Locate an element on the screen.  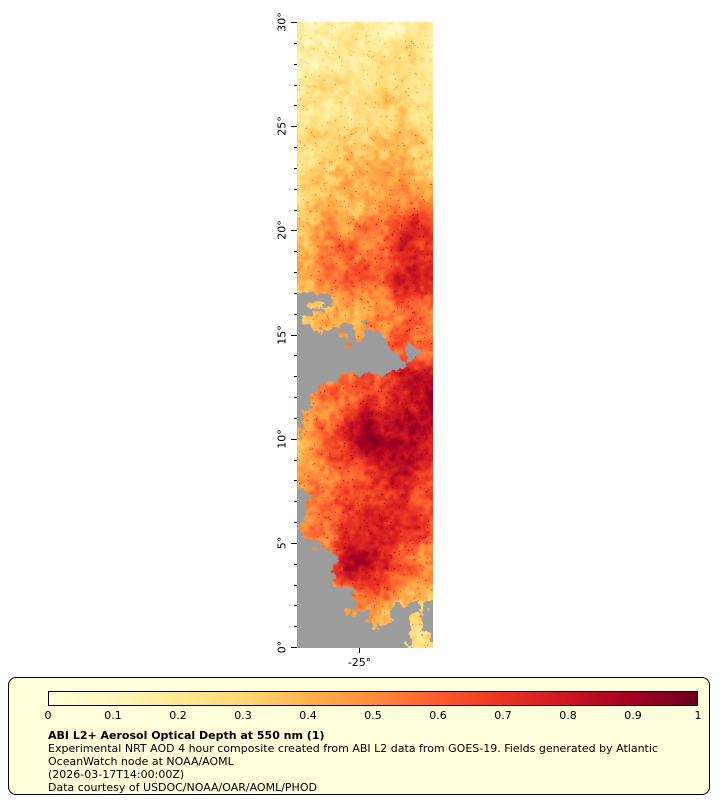
x-axis-tick-label: -25° is located at coordinates (359, 662).